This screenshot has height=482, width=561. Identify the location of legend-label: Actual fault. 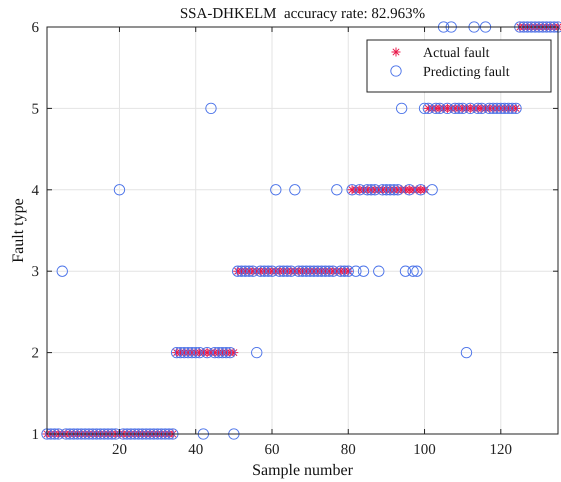
(456, 53).